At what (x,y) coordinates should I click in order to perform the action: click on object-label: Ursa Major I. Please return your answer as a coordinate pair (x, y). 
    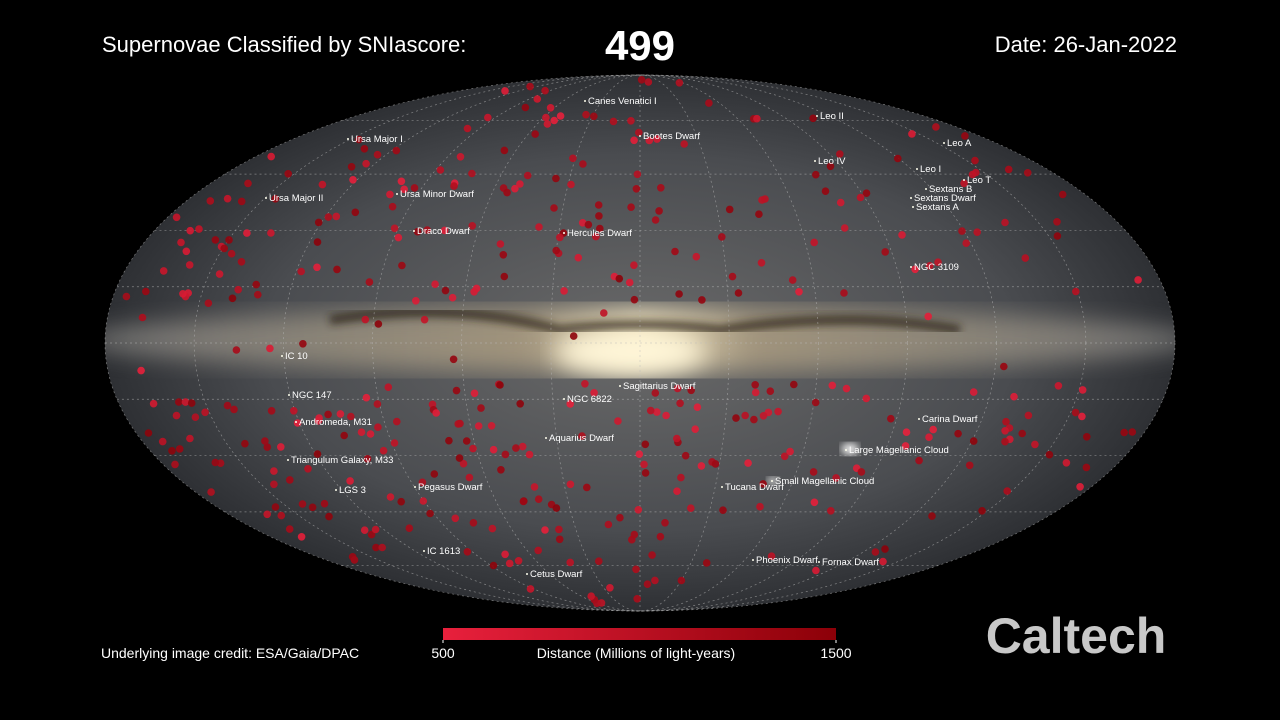
    Looking at the image, I should click on (377, 139).